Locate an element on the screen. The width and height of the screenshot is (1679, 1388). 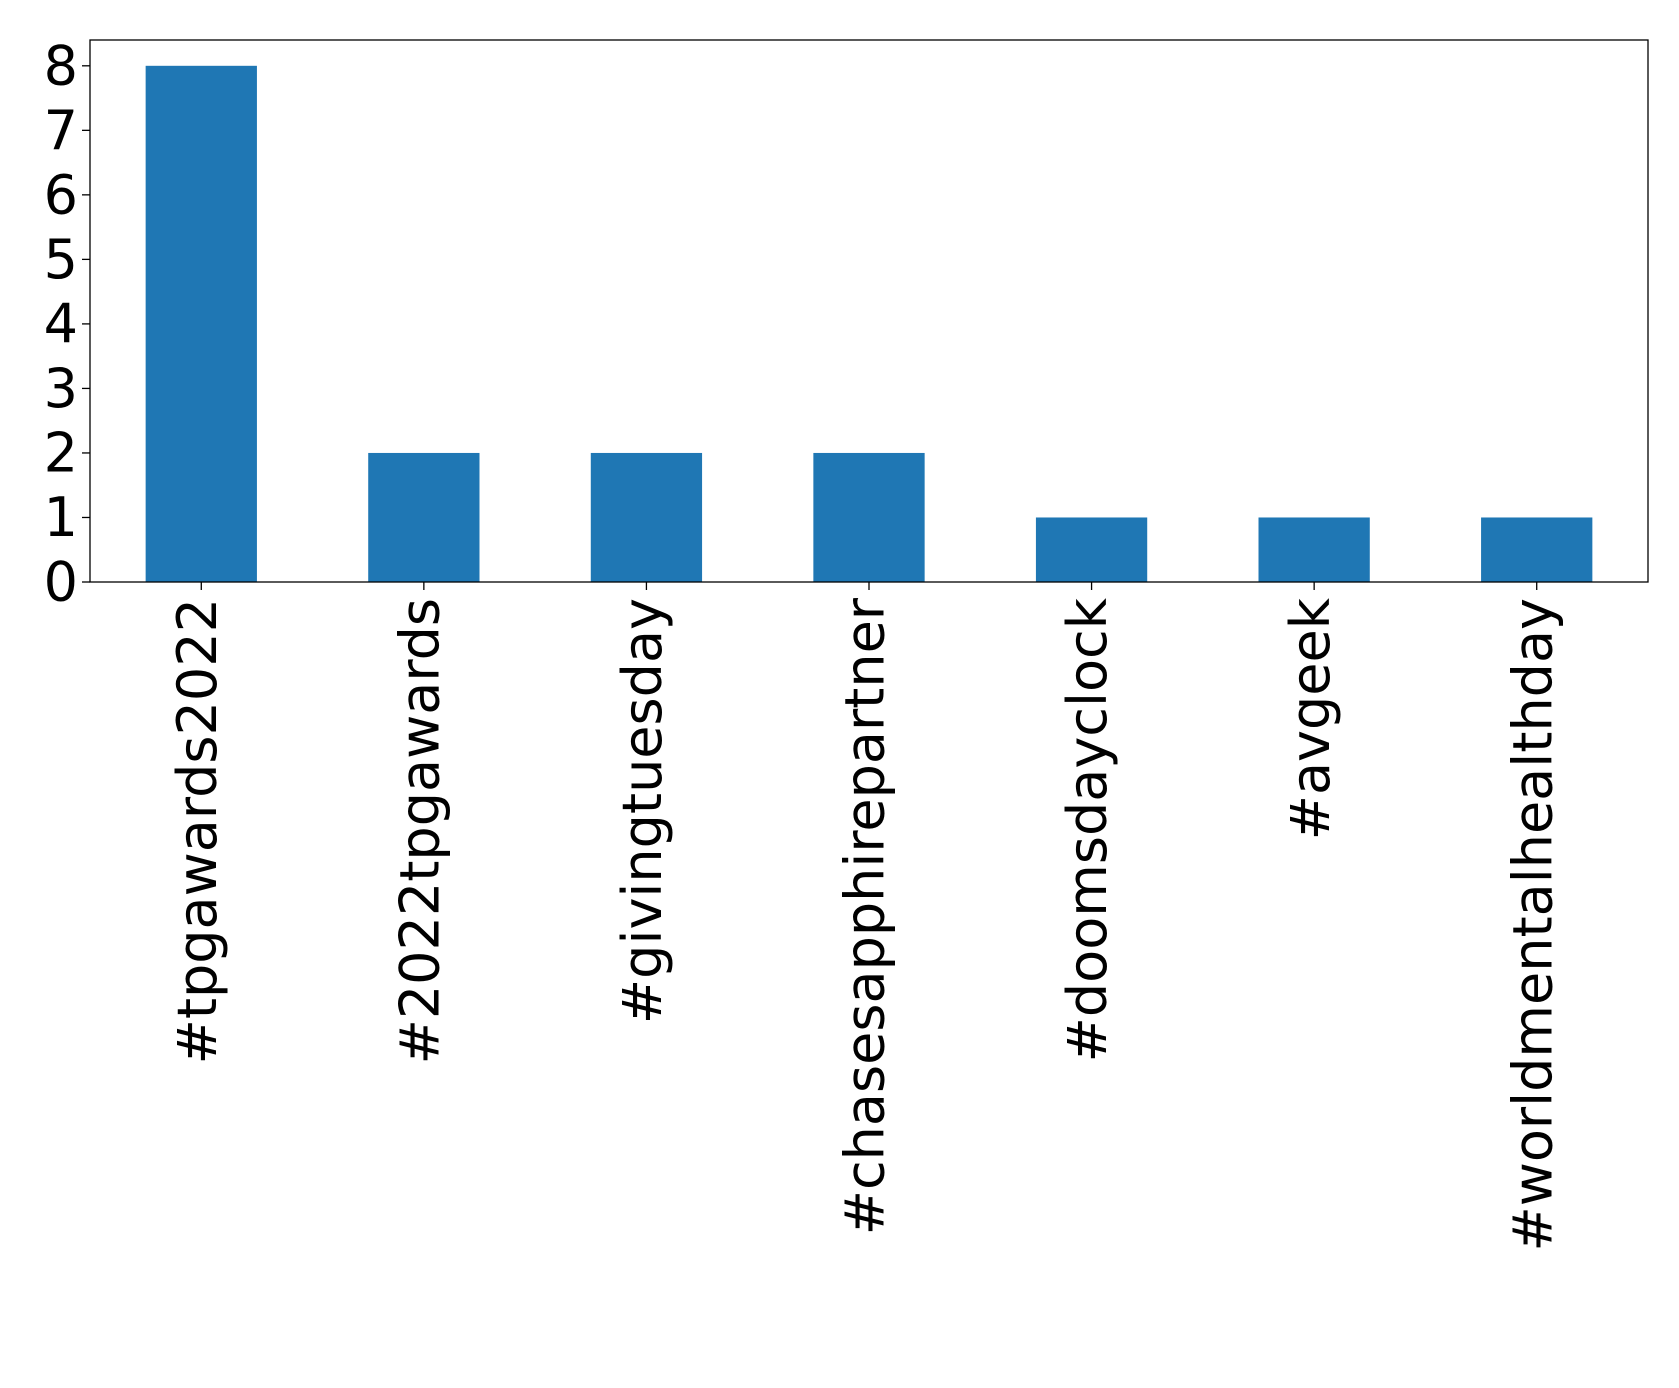
y-tick-label: 3 is located at coordinates (61, 388).